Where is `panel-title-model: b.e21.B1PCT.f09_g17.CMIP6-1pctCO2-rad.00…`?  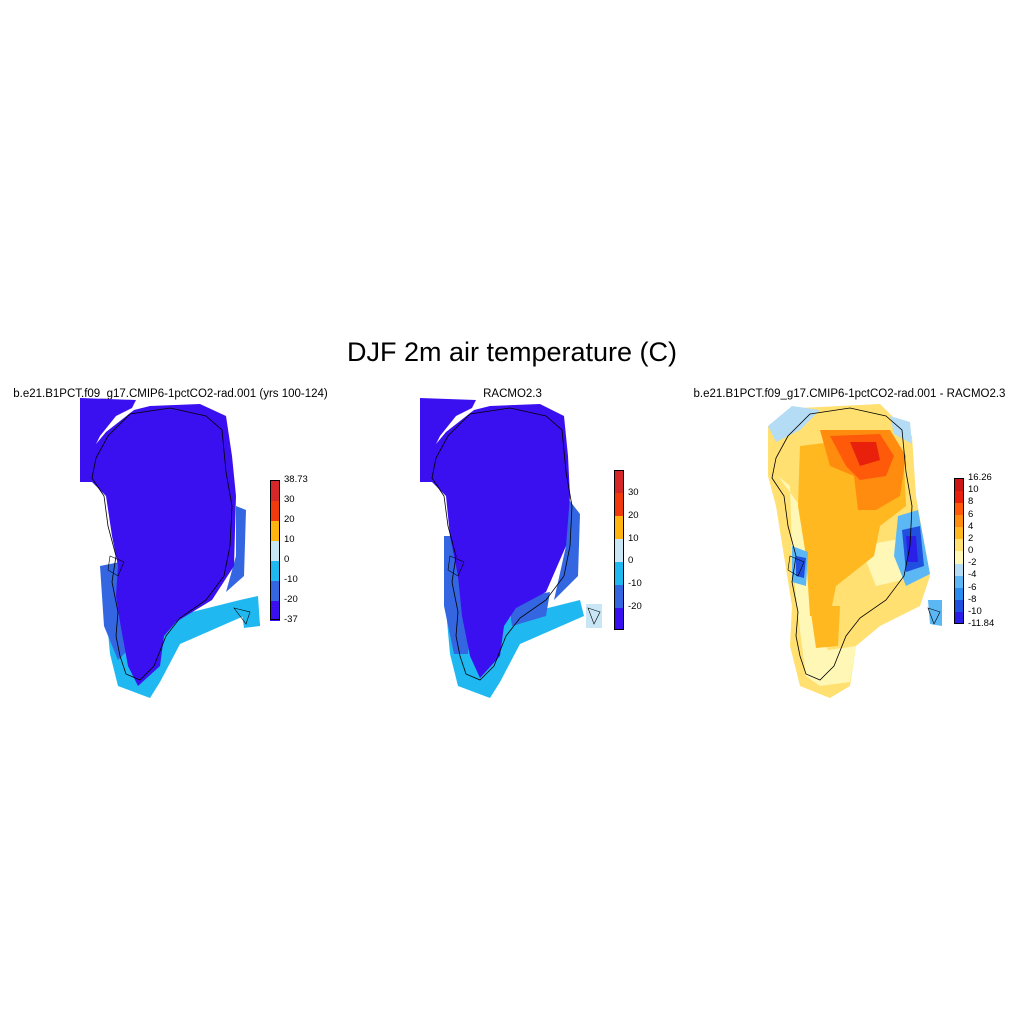 panel-title-model: b.e21.B1PCT.f09_g17.CMIP6-1pctCO2-rad.00… is located at coordinates (170, 394).